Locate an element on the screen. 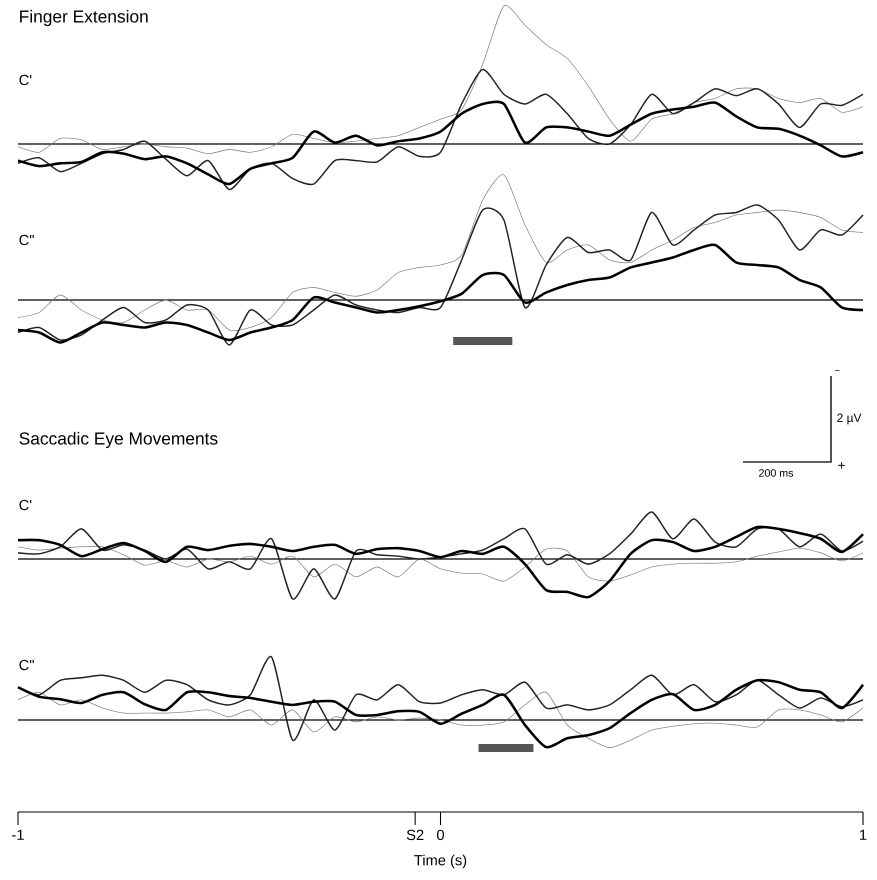 The width and height of the screenshot is (877, 880). x-tick-label: S2 is located at coordinates (415, 835).